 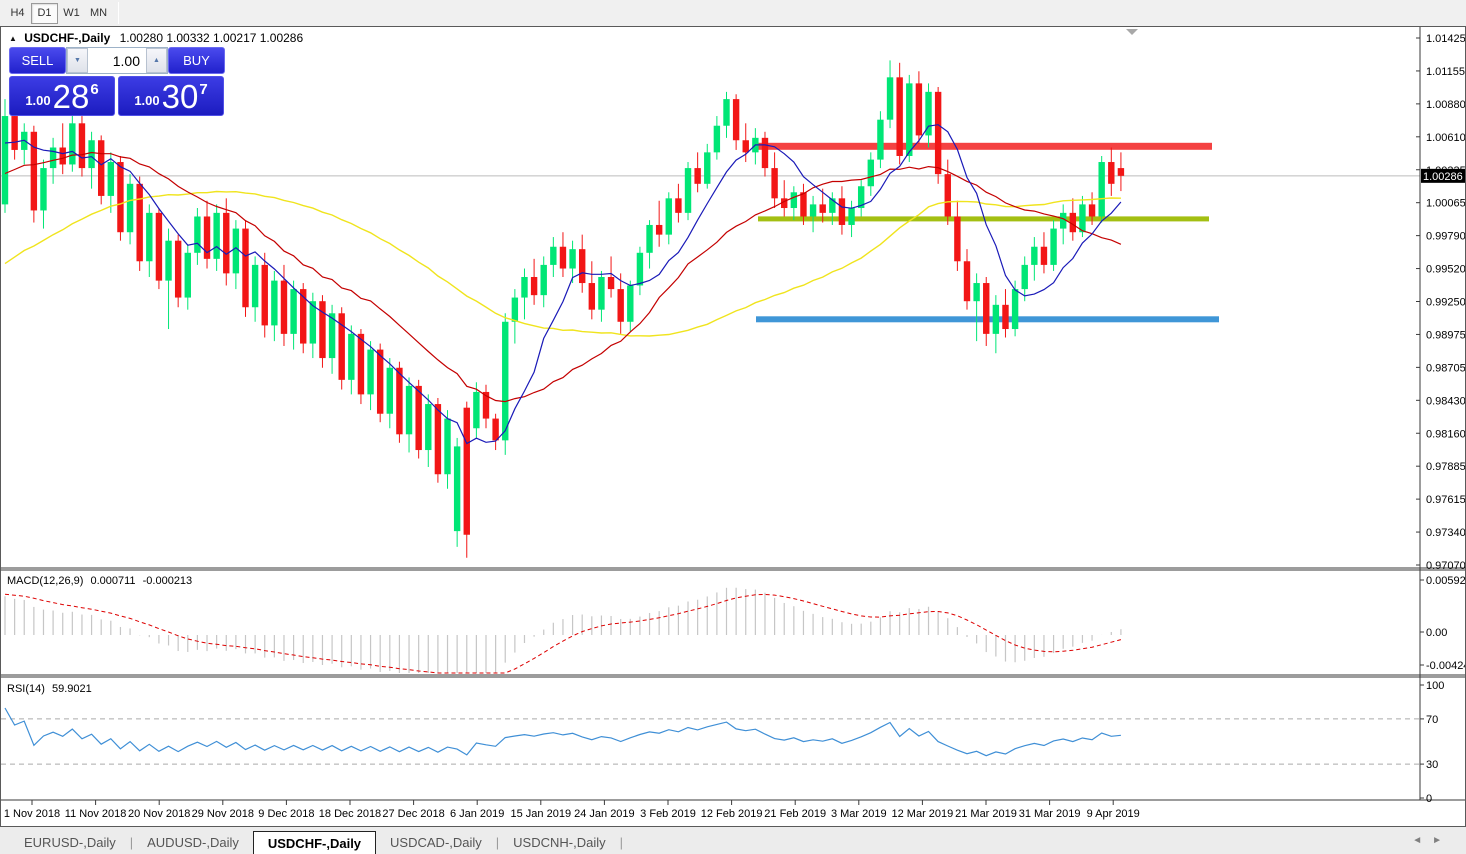 I want to click on chevron-up-icon: ▲, so click(x=156, y=60).